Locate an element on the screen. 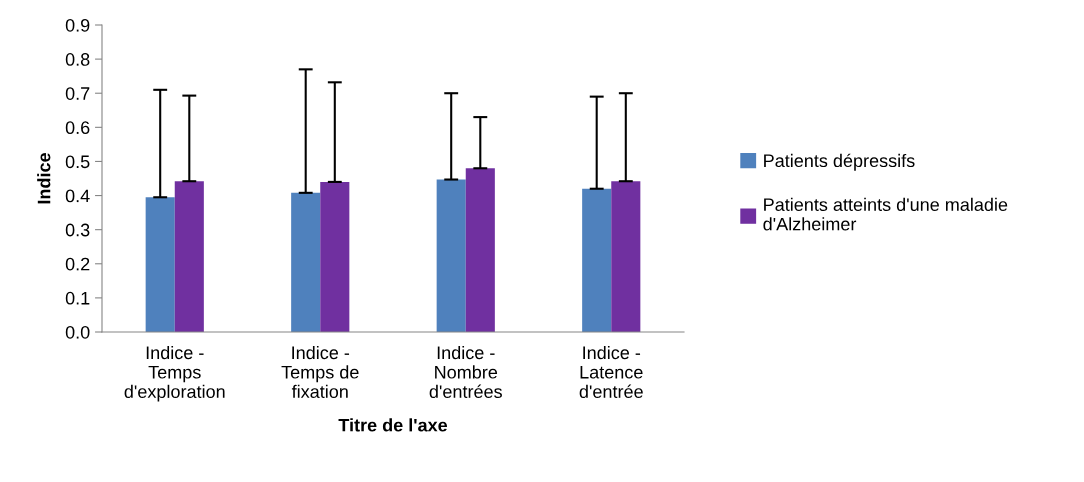  y-tick-label: 0.4 is located at coordinates (77, 196).